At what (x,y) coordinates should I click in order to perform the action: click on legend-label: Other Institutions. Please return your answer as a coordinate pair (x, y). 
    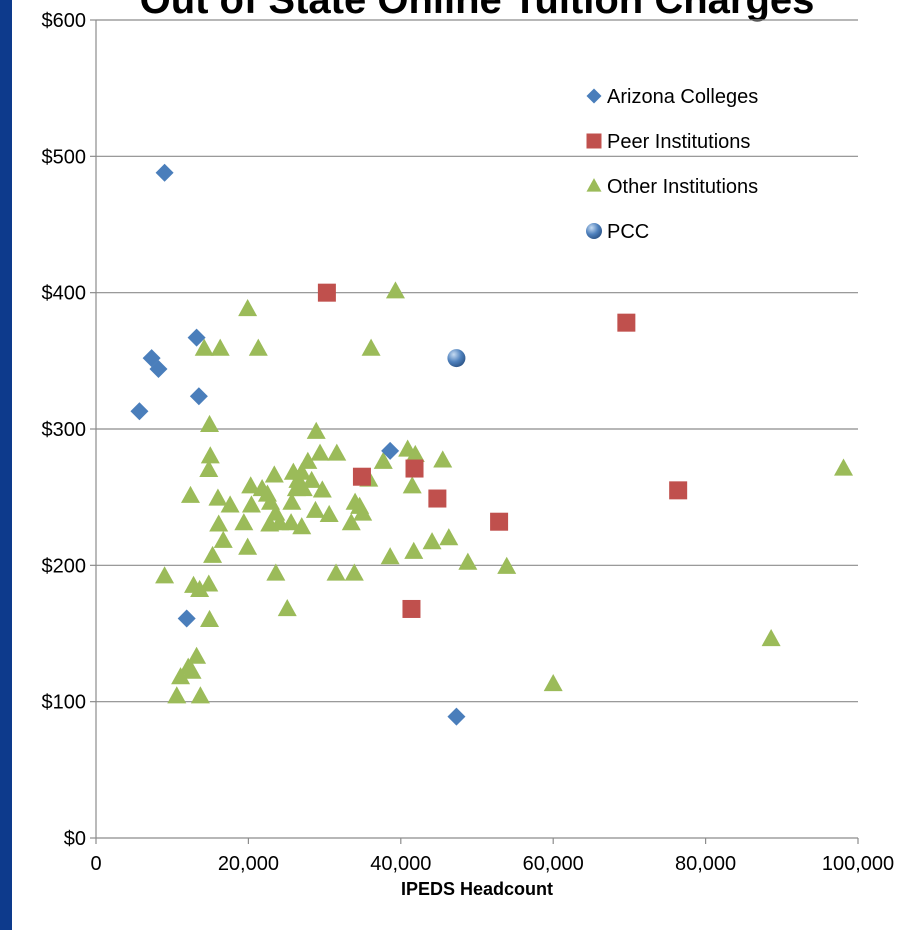
    Looking at the image, I should click on (682, 187).